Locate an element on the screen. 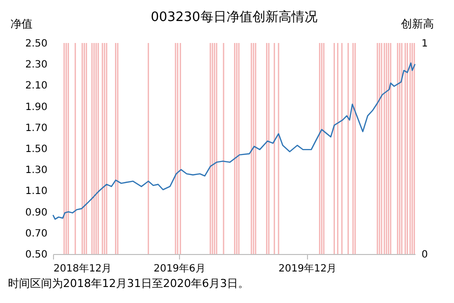  y-axis-title: 净值 is located at coordinates (21, 24).